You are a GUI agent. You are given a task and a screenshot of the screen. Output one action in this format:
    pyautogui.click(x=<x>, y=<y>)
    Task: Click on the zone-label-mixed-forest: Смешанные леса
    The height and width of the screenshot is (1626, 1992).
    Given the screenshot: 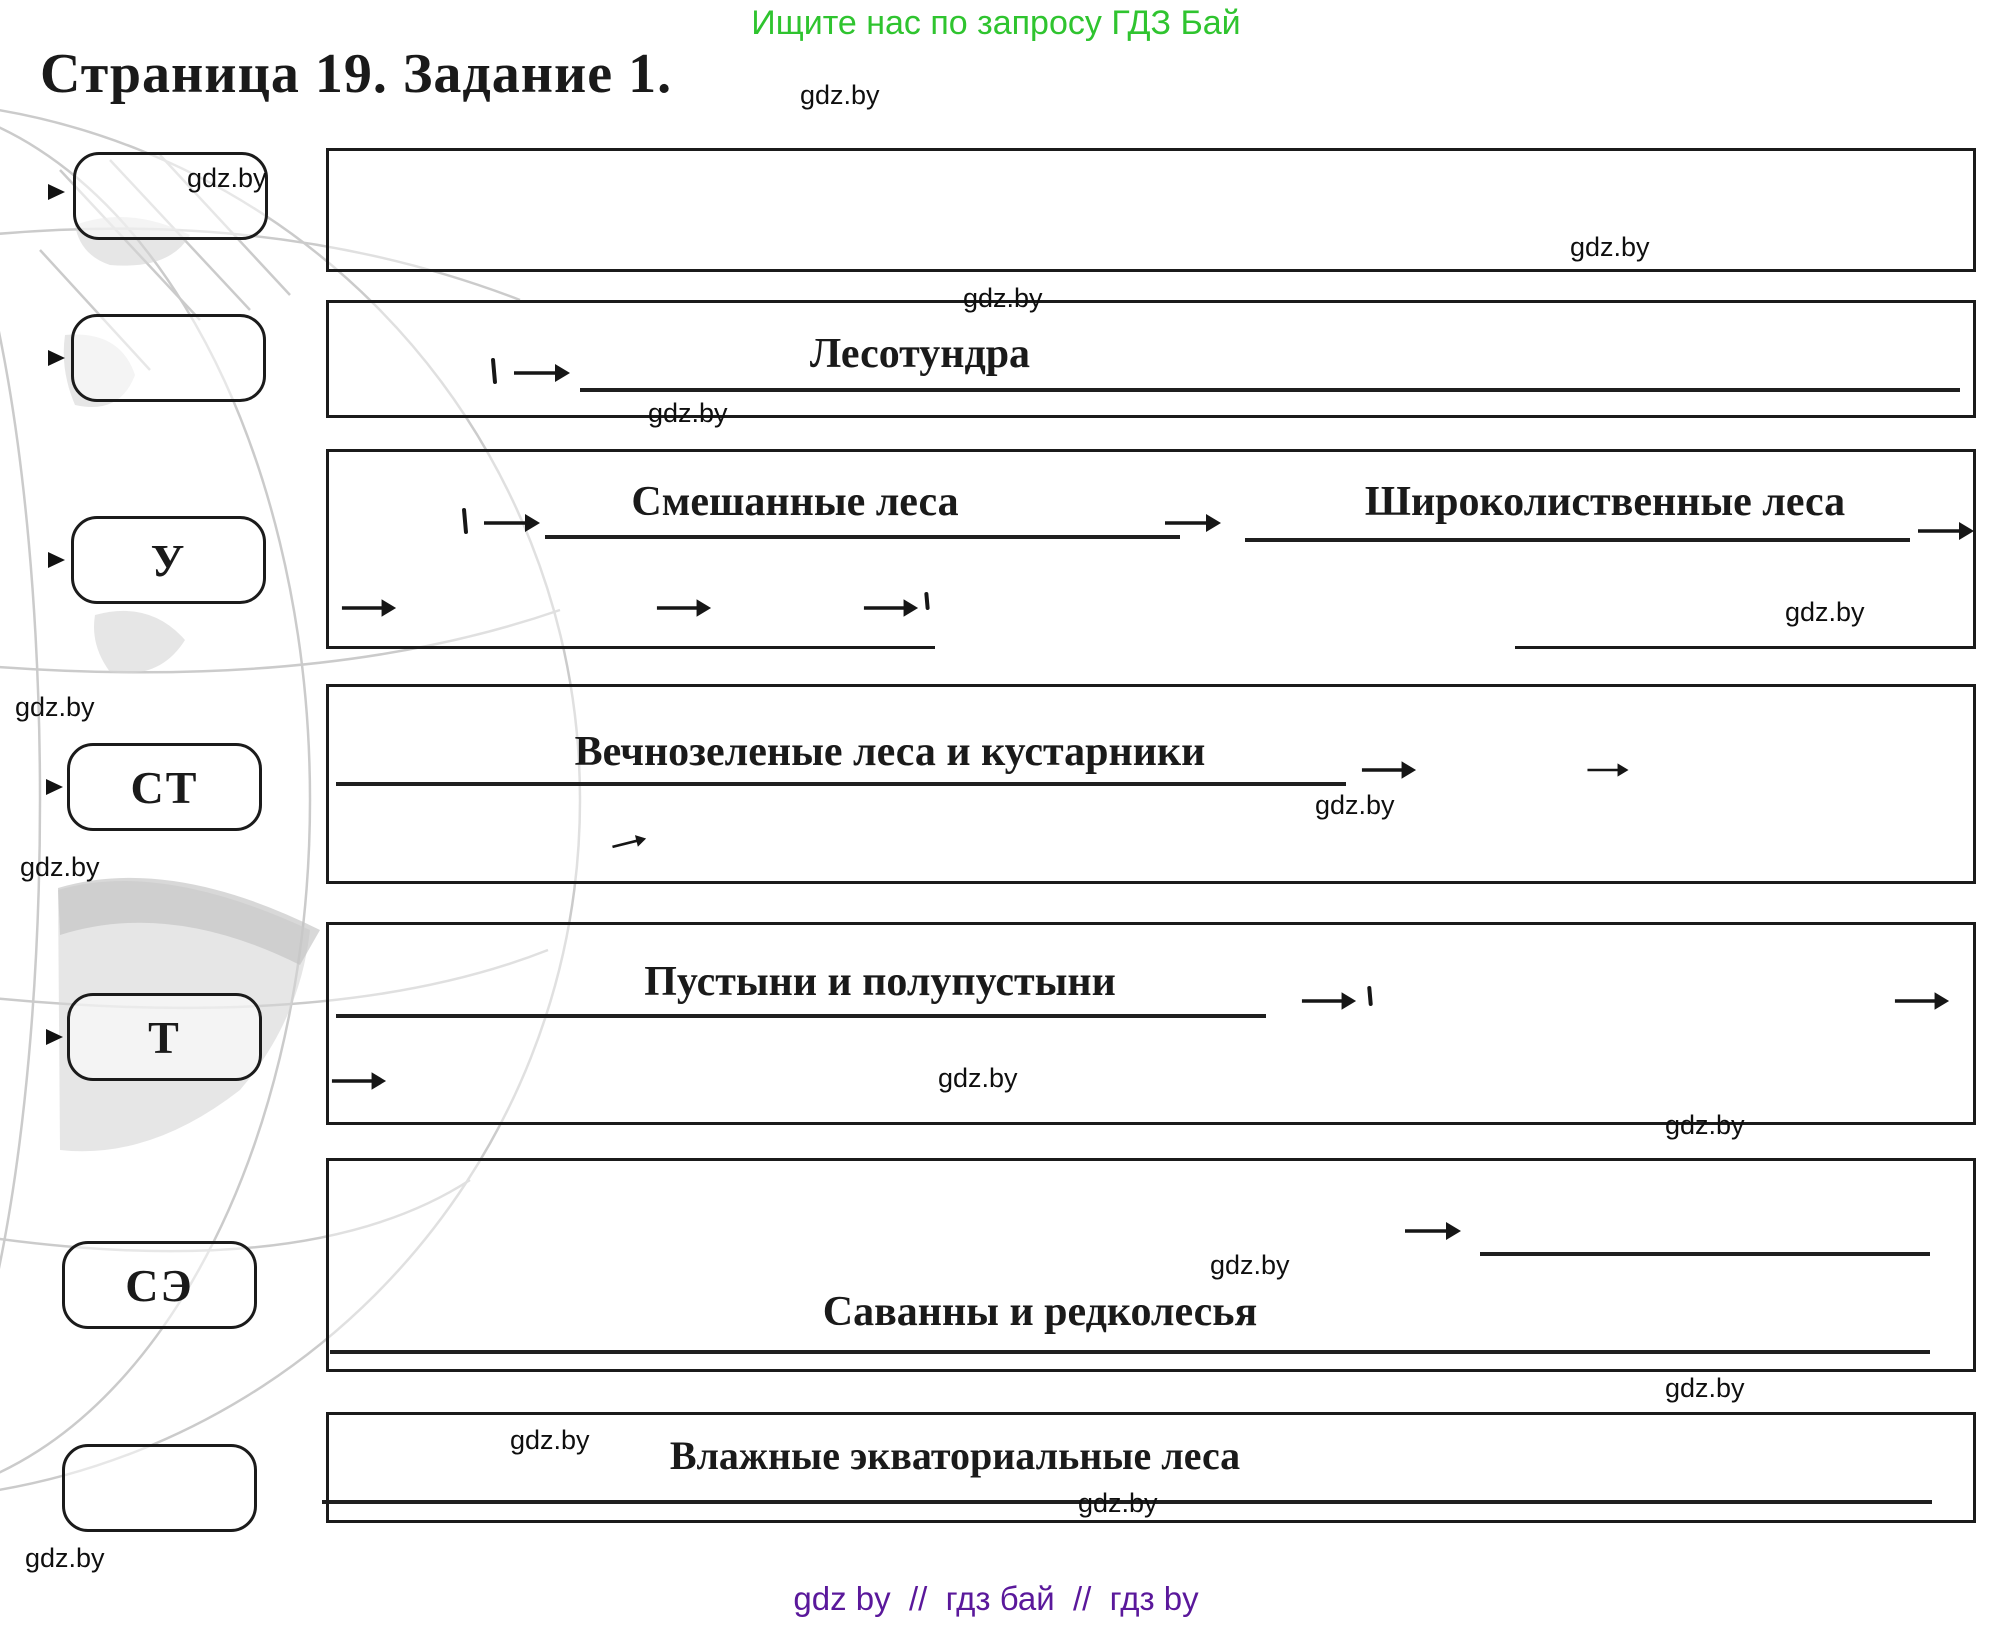 What is the action you would take?
    pyautogui.click(x=795, y=502)
    